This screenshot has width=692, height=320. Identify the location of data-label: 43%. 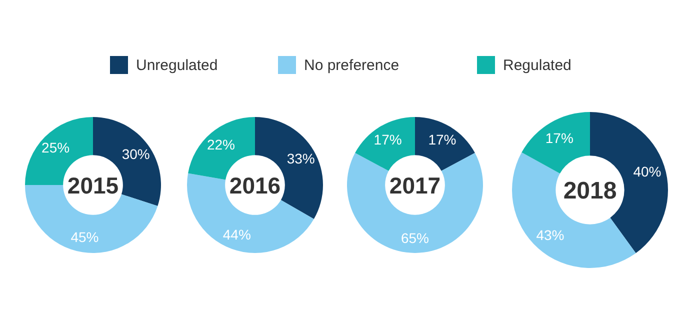
(550, 235).